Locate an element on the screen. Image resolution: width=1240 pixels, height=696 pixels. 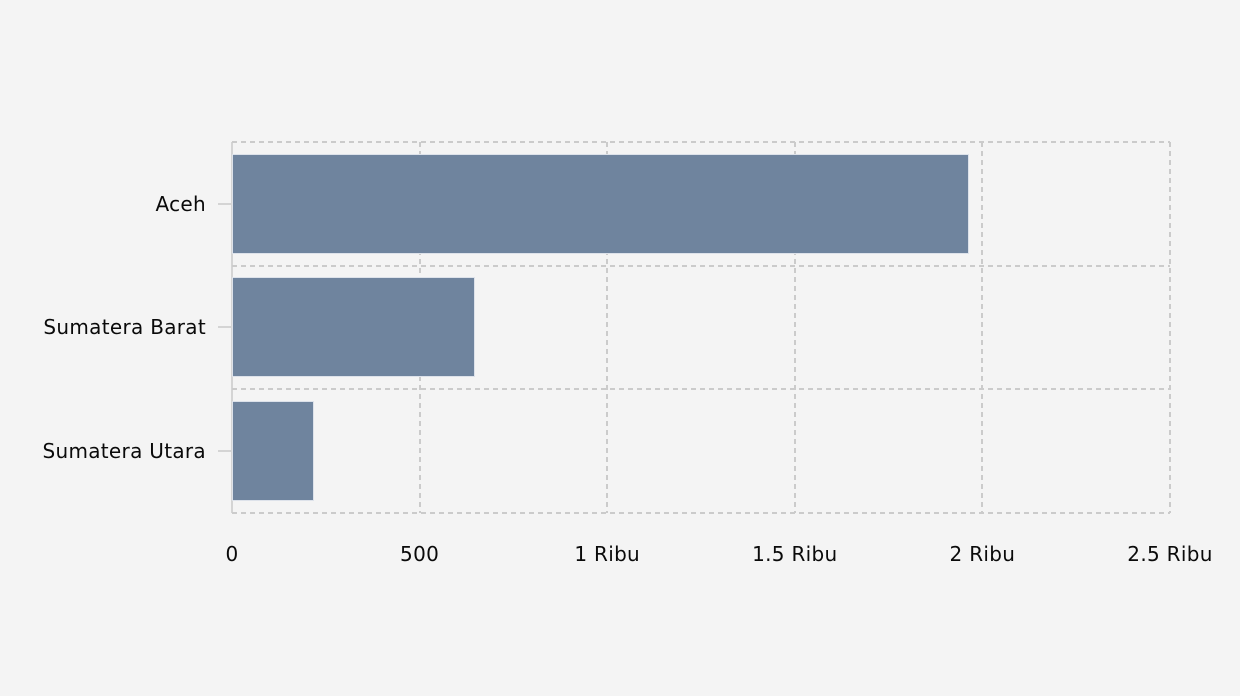
x-tick-label: 1.5 Ribu is located at coordinates (795, 554).